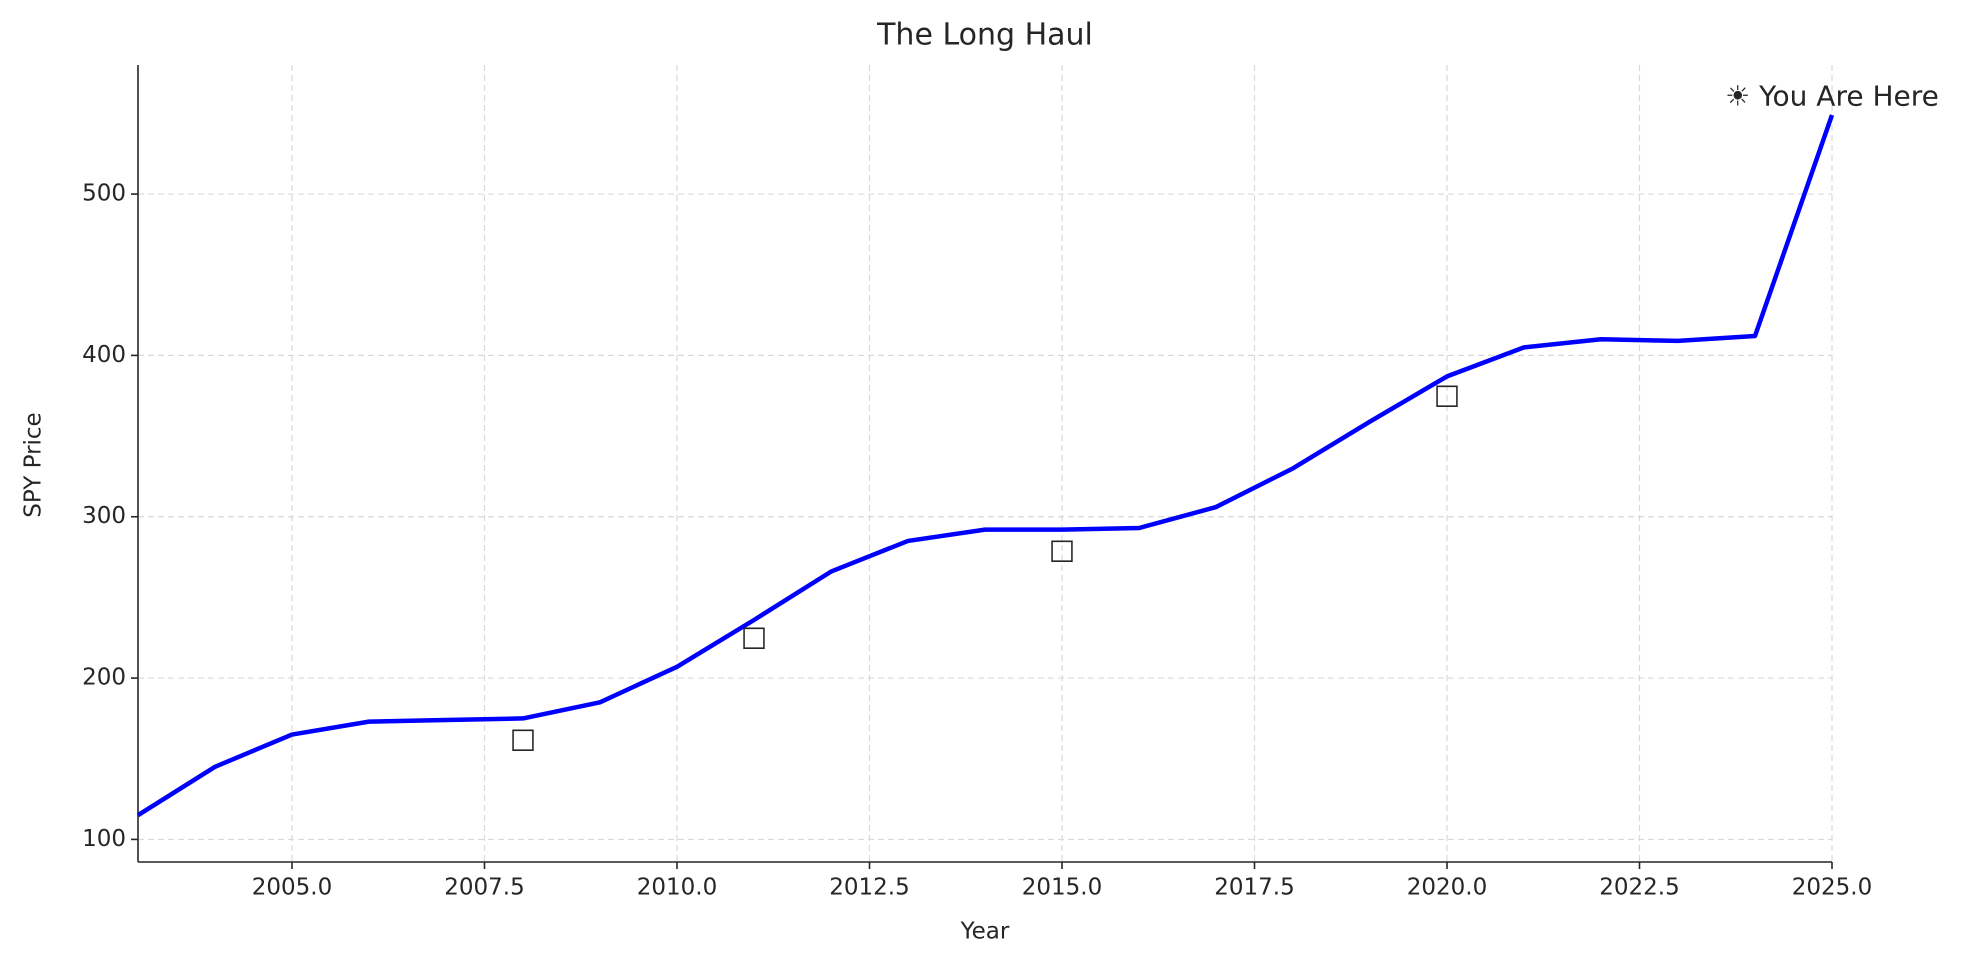 The height and width of the screenshot is (980, 1980). Describe the element at coordinates (1254, 888) in the screenshot. I see `x-tick-label: 2017.5` at that location.